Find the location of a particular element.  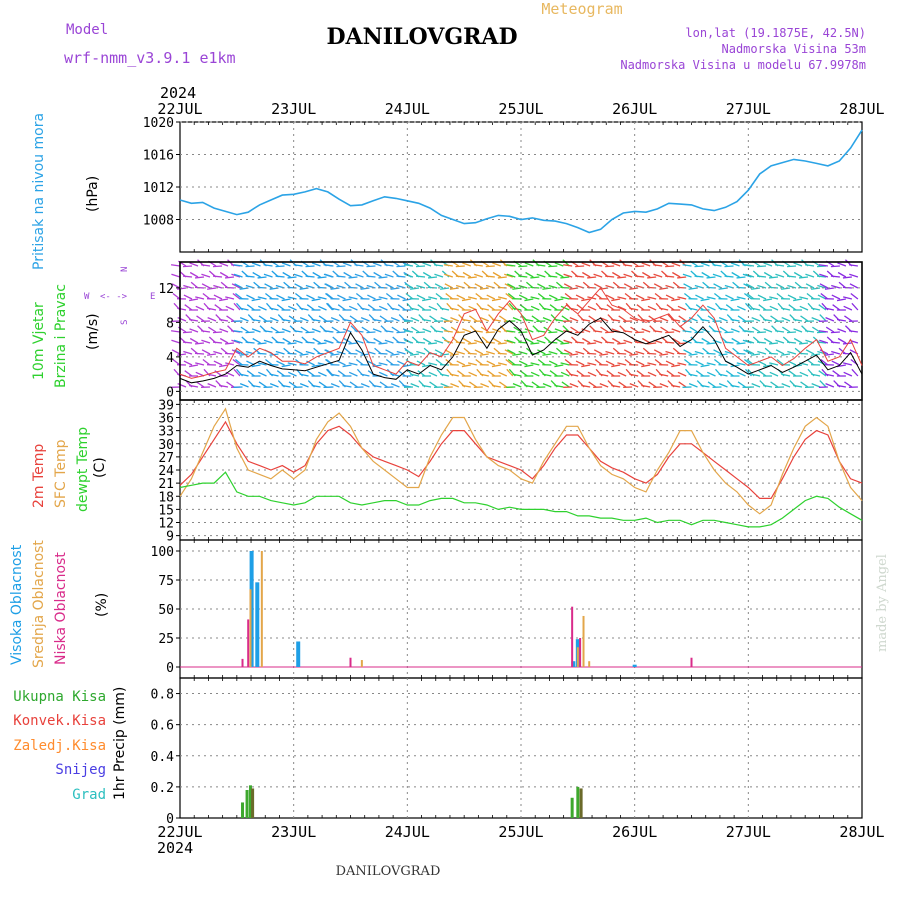

temp-ytick-label: 36 is located at coordinates (166, 419).